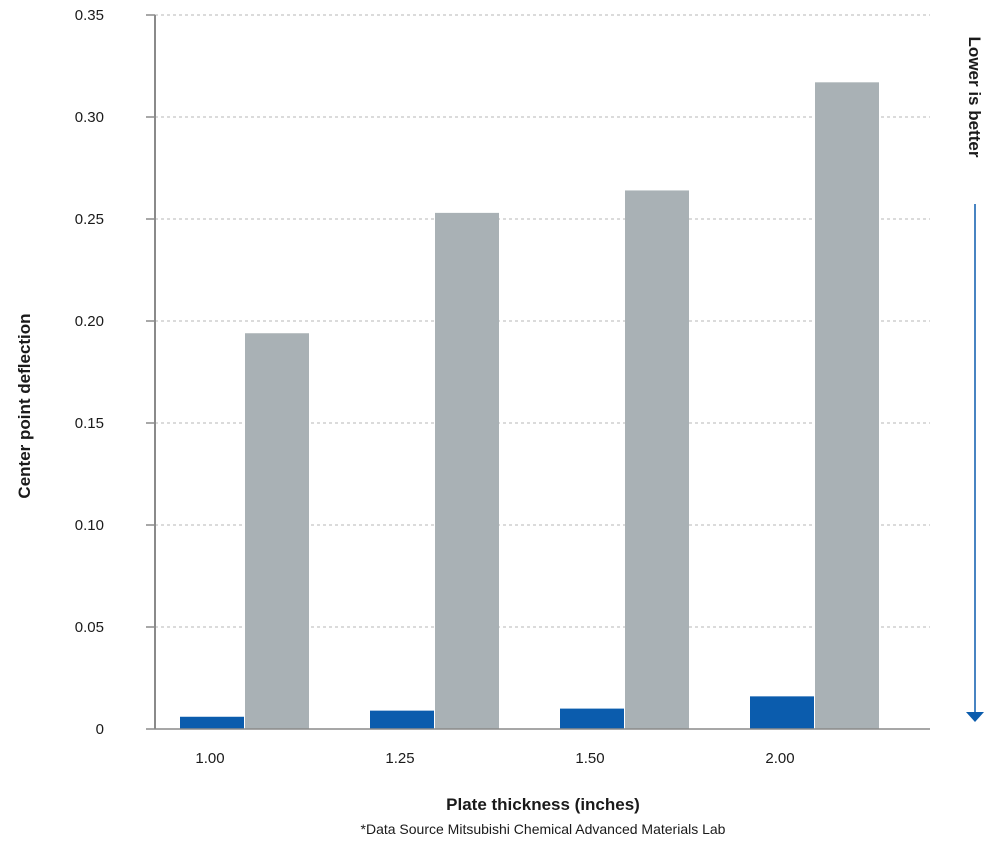  I want to click on y-tick-label: 0.35, so click(89, 15).